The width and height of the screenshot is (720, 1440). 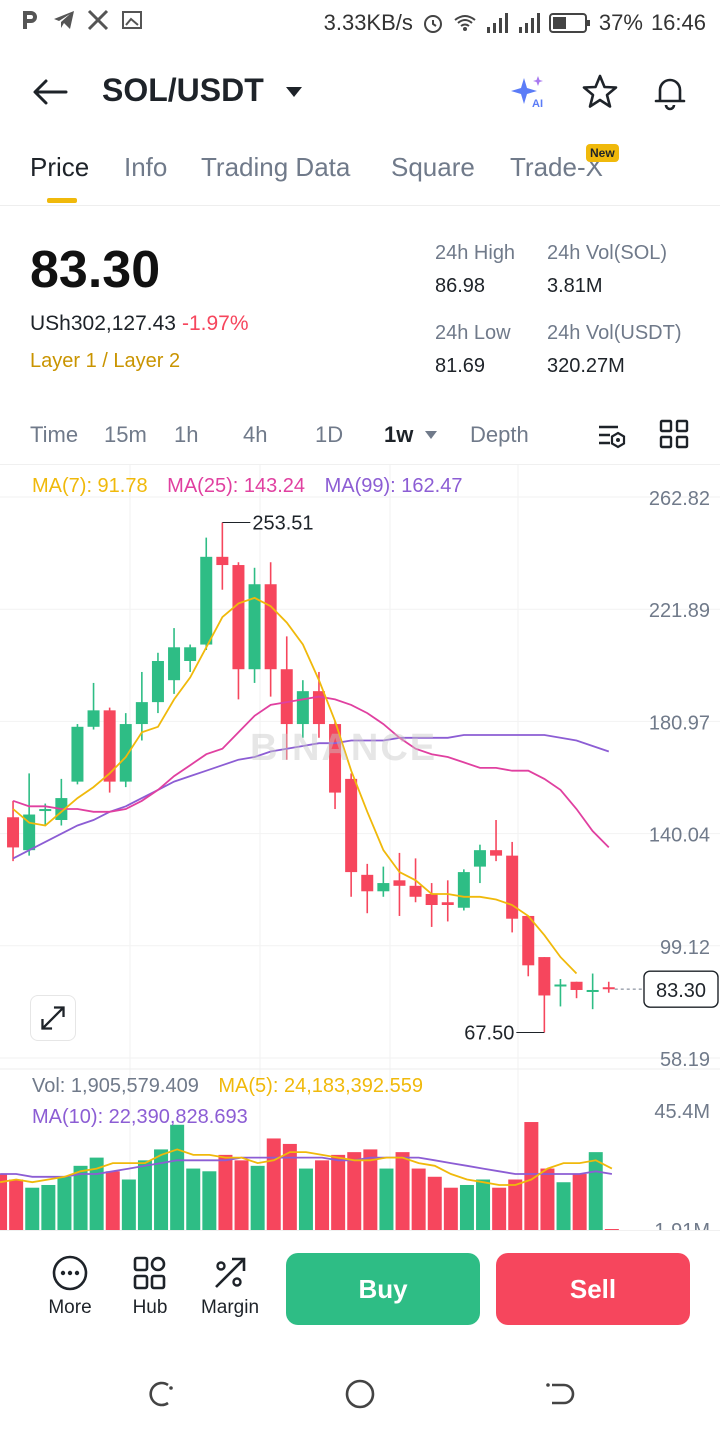 What do you see at coordinates (140, 1117) in the screenshot?
I see `volume-ma10-legend: MA(10): 22,390,828.693` at bounding box center [140, 1117].